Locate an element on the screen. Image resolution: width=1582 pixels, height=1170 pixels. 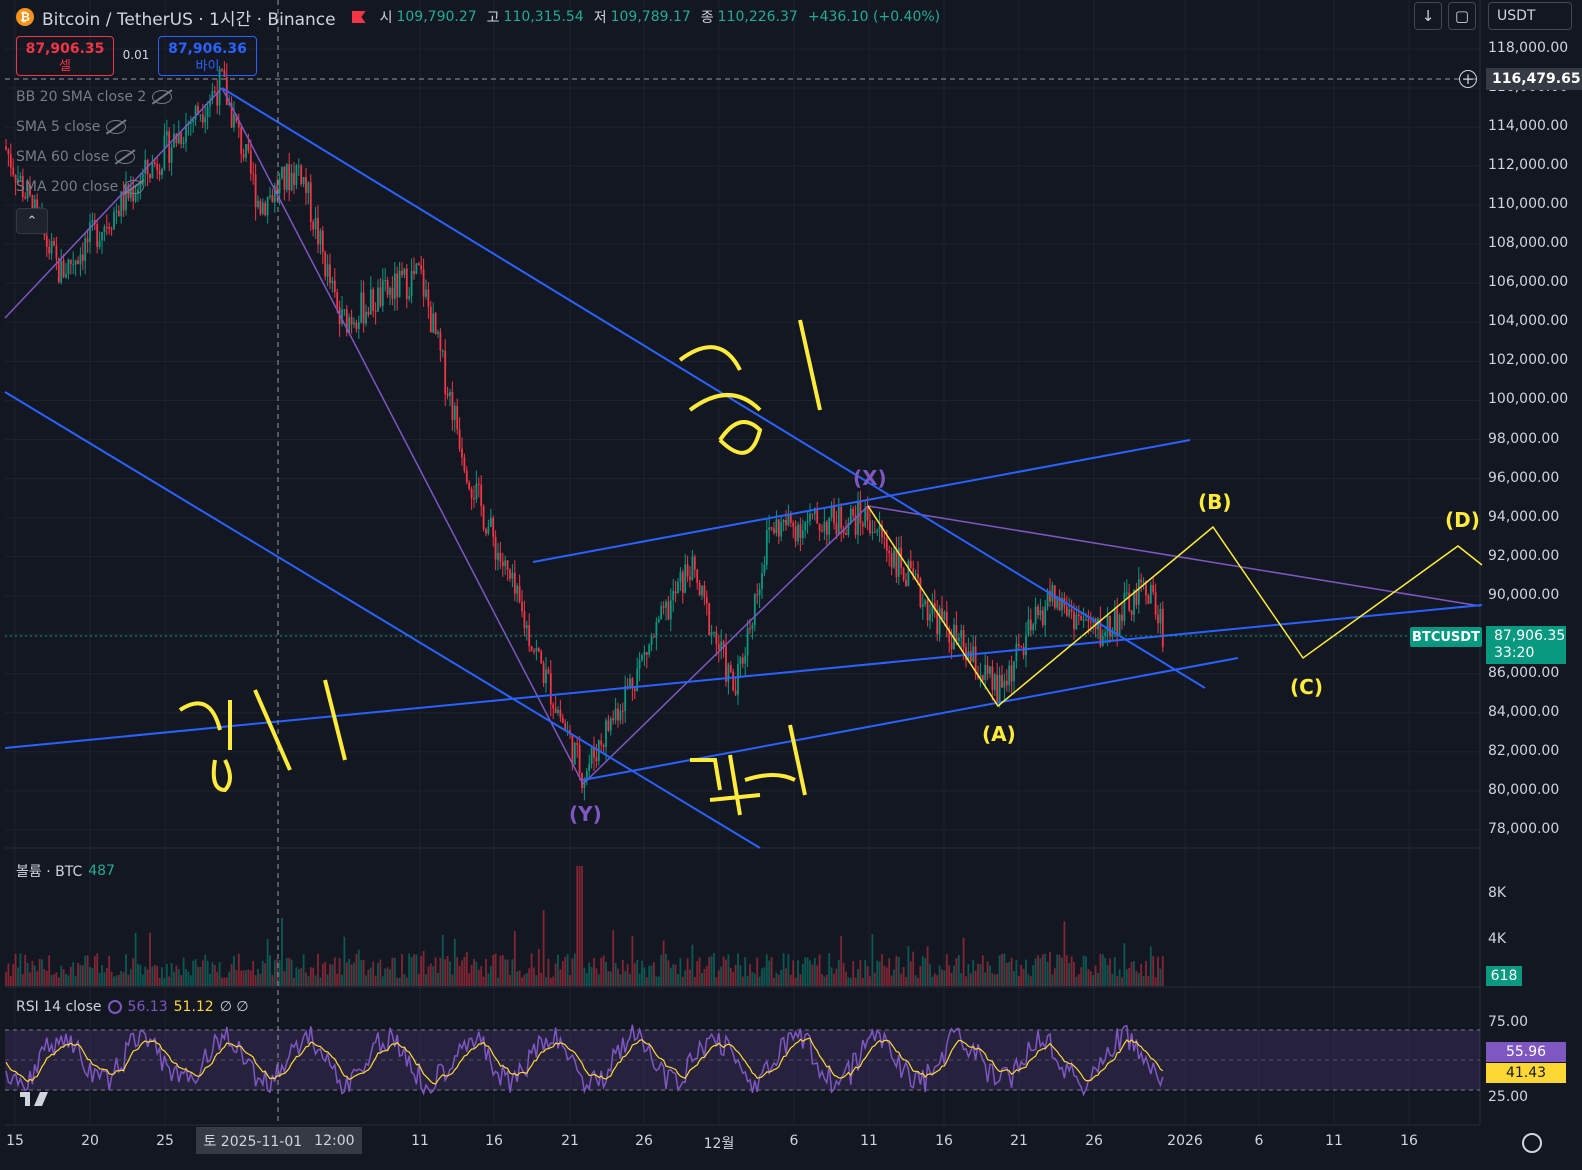
indicator-sma200: SMA 200 close is located at coordinates (80, 187).